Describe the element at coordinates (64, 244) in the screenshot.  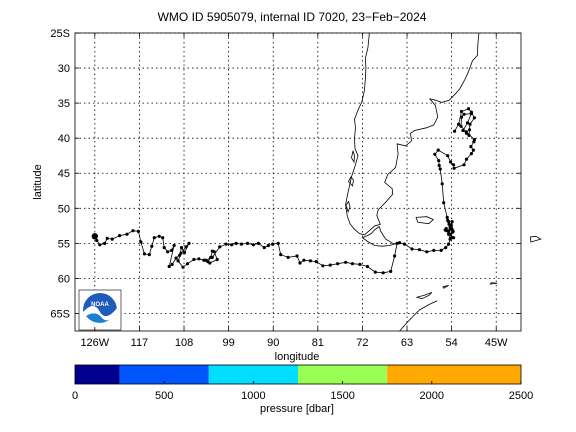
I see `y-tick-label: 55` at that location.